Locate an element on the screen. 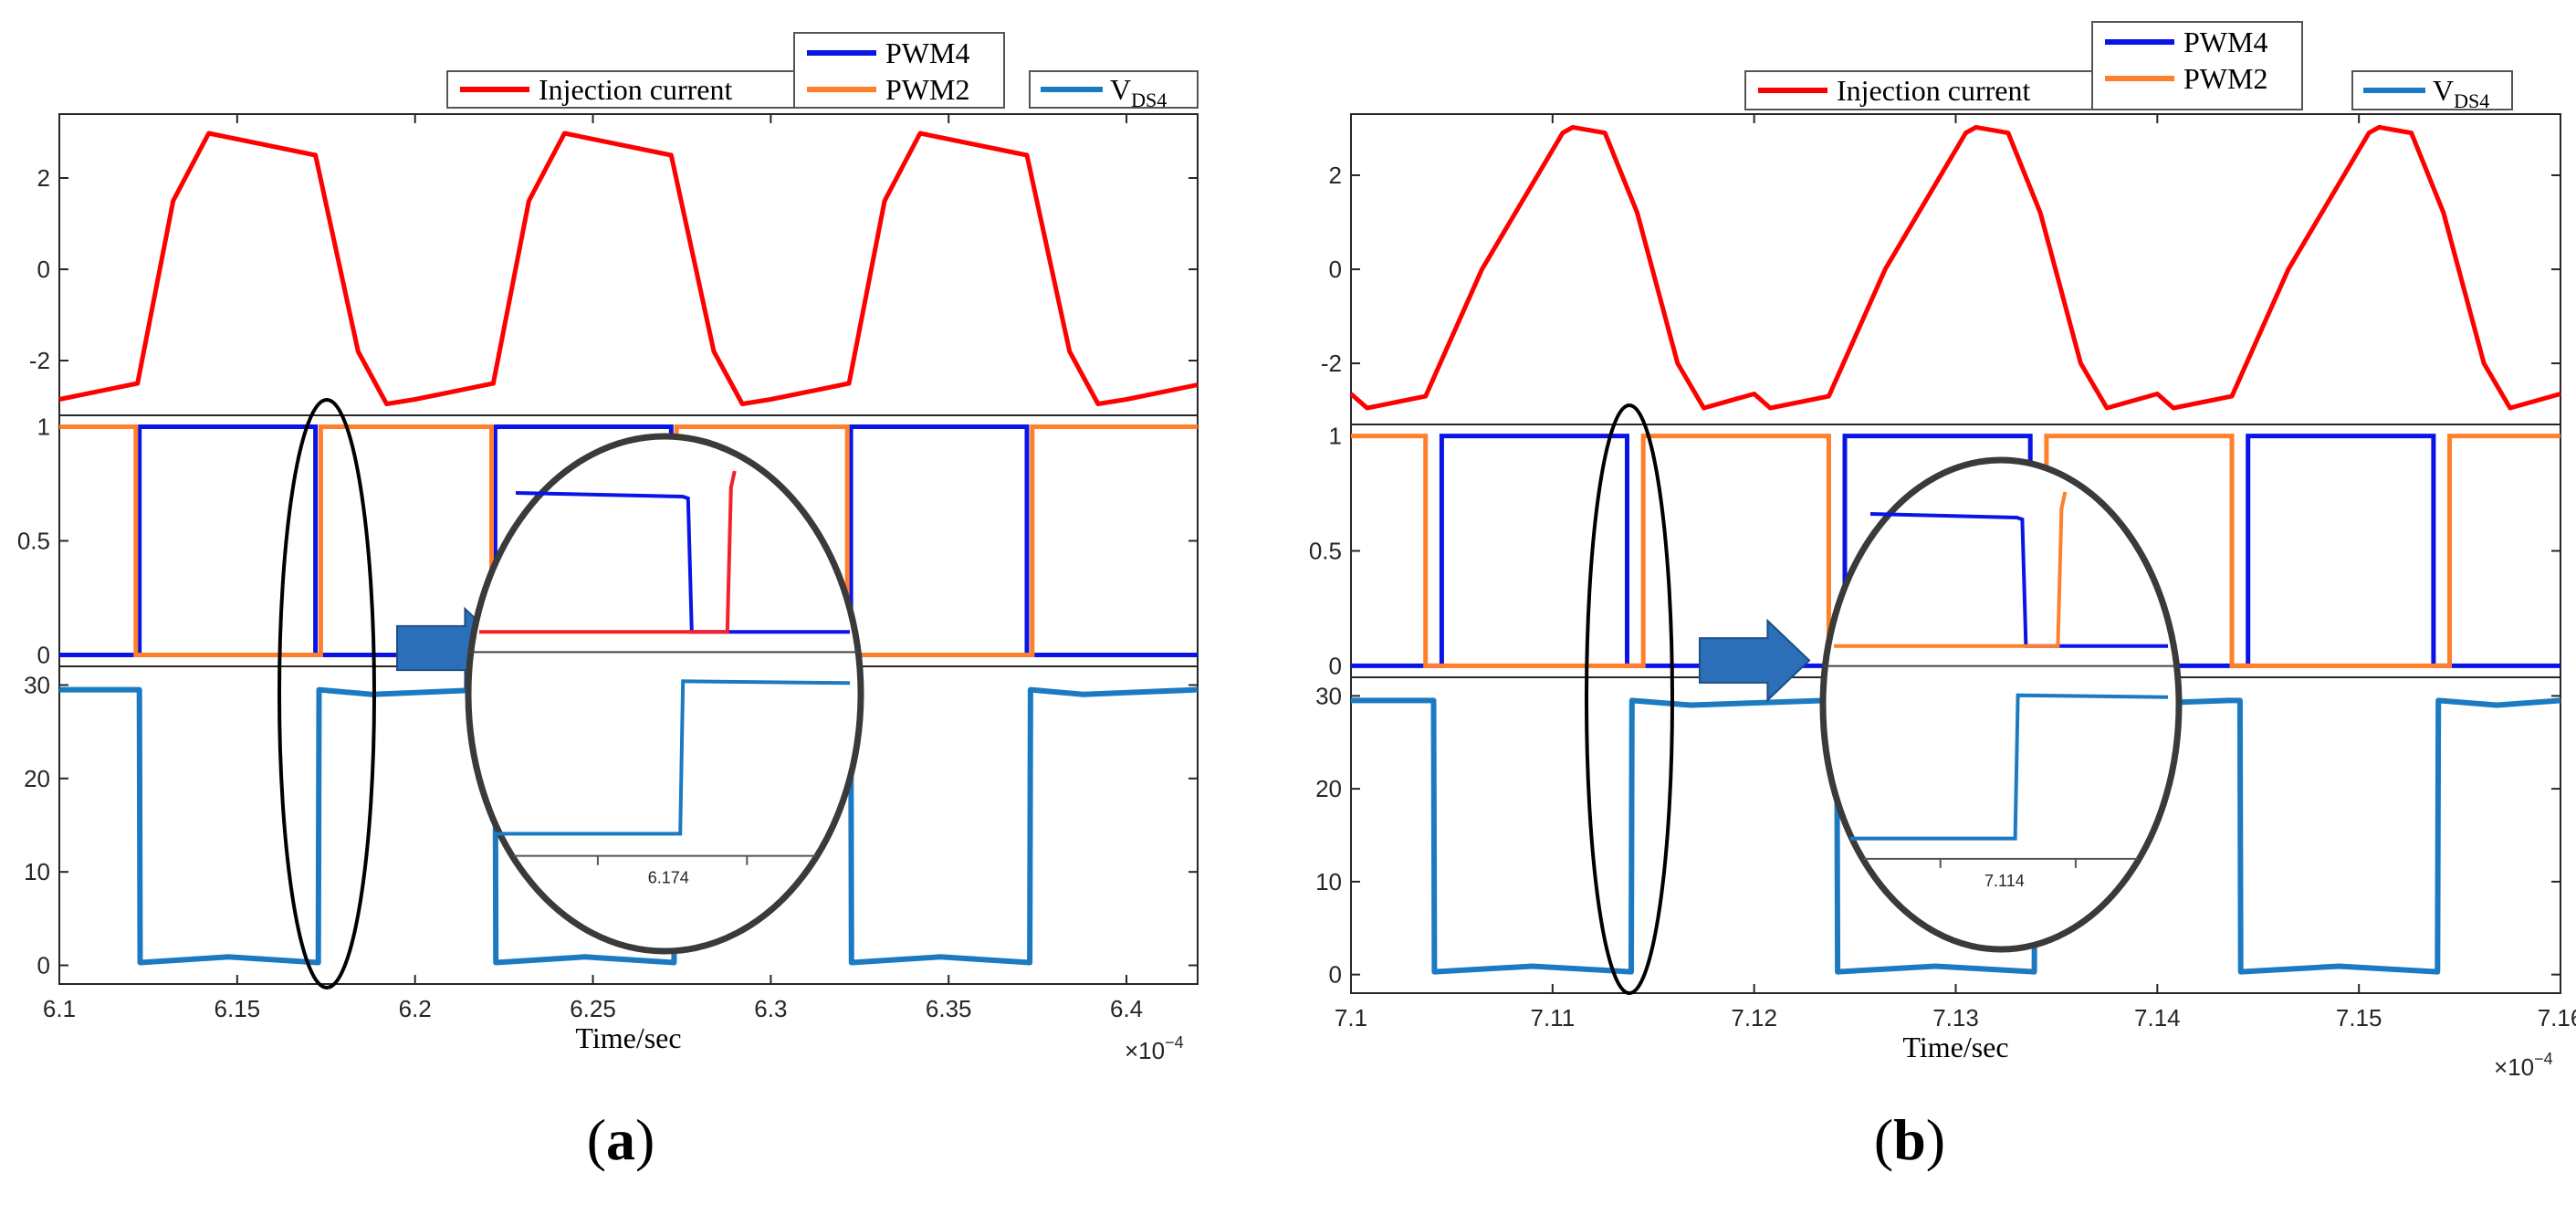 This screenshot has height=1225, width=2576. panel-caption: (a) is located at coordinates (621, 1139).